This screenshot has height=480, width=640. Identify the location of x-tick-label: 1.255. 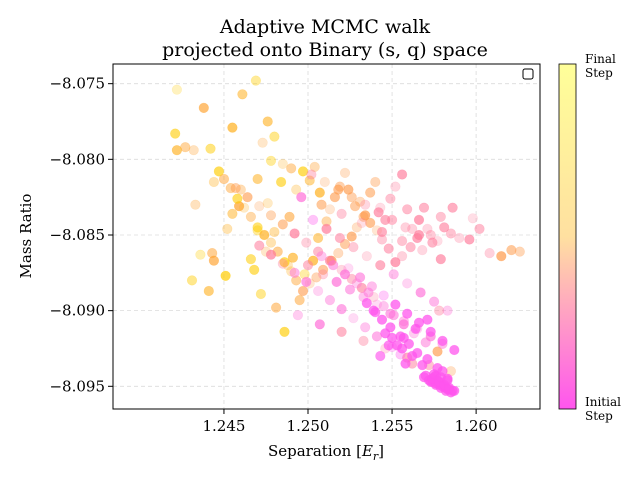
(392, 426).